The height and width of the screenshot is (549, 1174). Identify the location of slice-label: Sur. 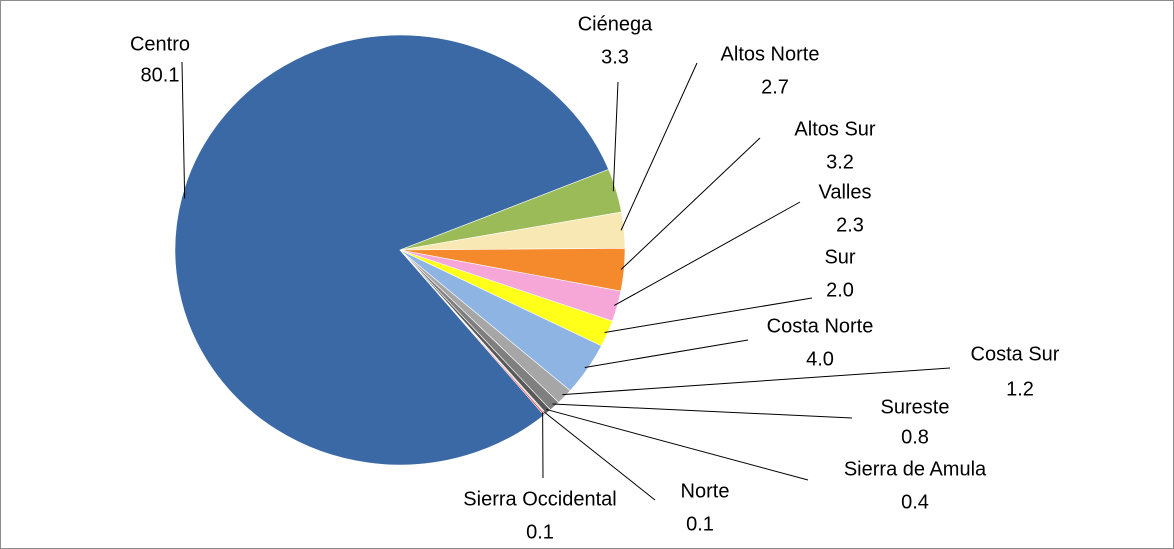
(839, 257).